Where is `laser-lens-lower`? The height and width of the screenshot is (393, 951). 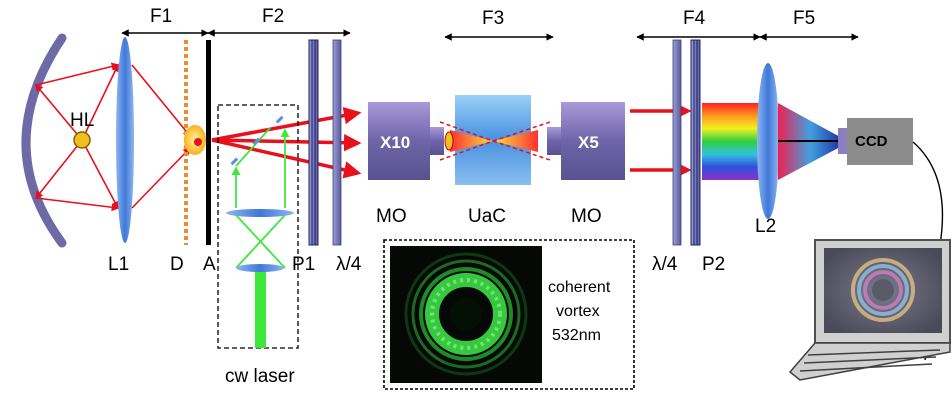
laser-lens-lower is located at coordinates (260, 268).